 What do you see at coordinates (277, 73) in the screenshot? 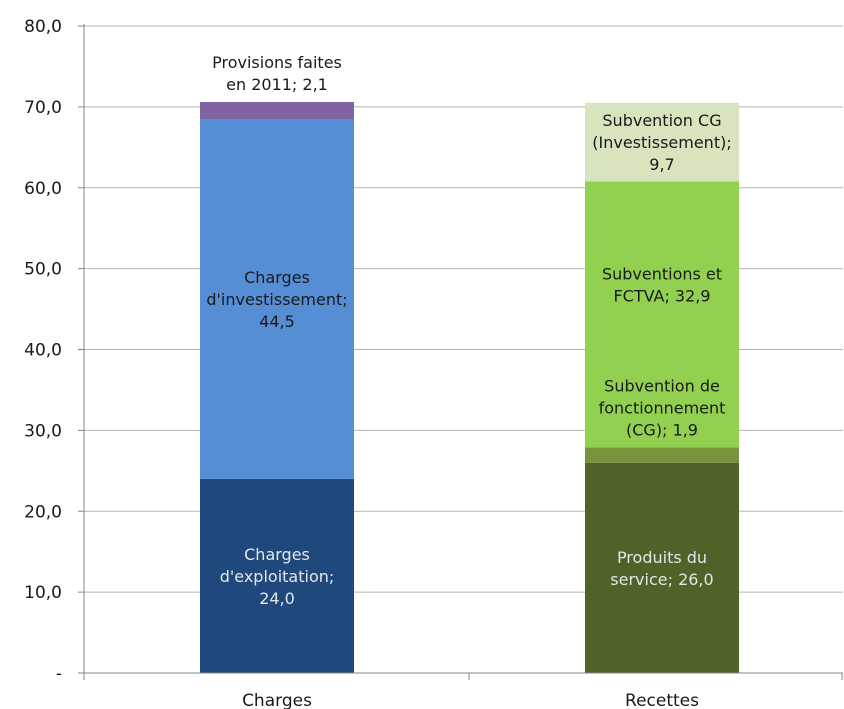
I see `data-label: Provisions faites en 2011; 2,1` at bounding box center [277, 73].